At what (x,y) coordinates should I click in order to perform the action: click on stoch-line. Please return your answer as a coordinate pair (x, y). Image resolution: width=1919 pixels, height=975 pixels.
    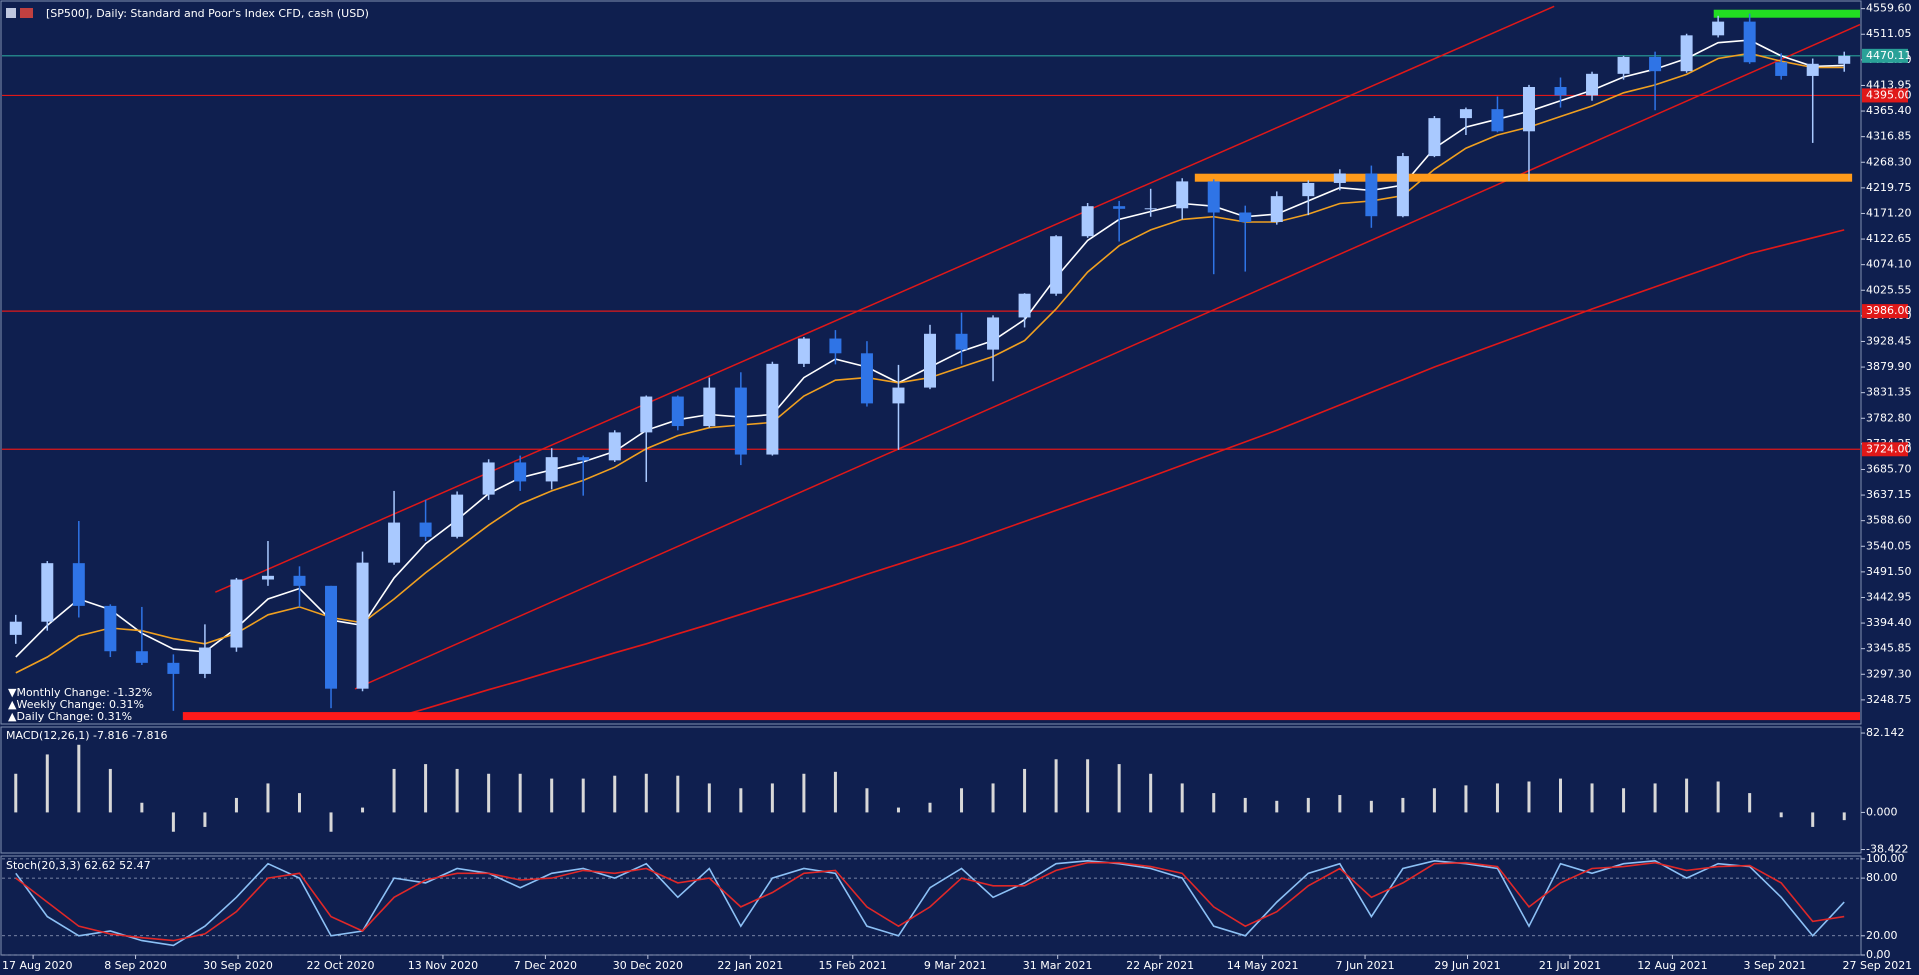
    Looking at the image, I should click on (930, 901).